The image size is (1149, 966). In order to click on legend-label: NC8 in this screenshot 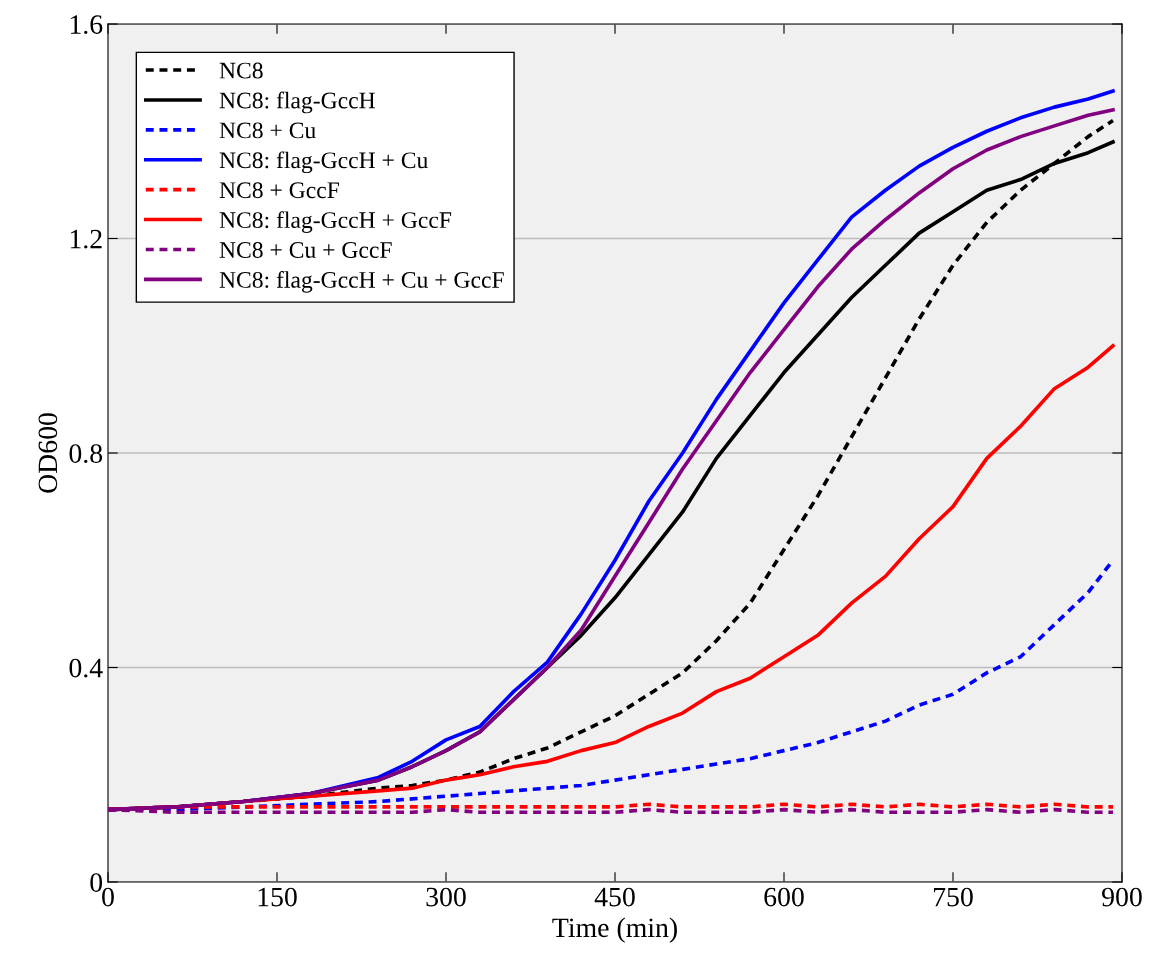, I will do `click(241, 70)`.